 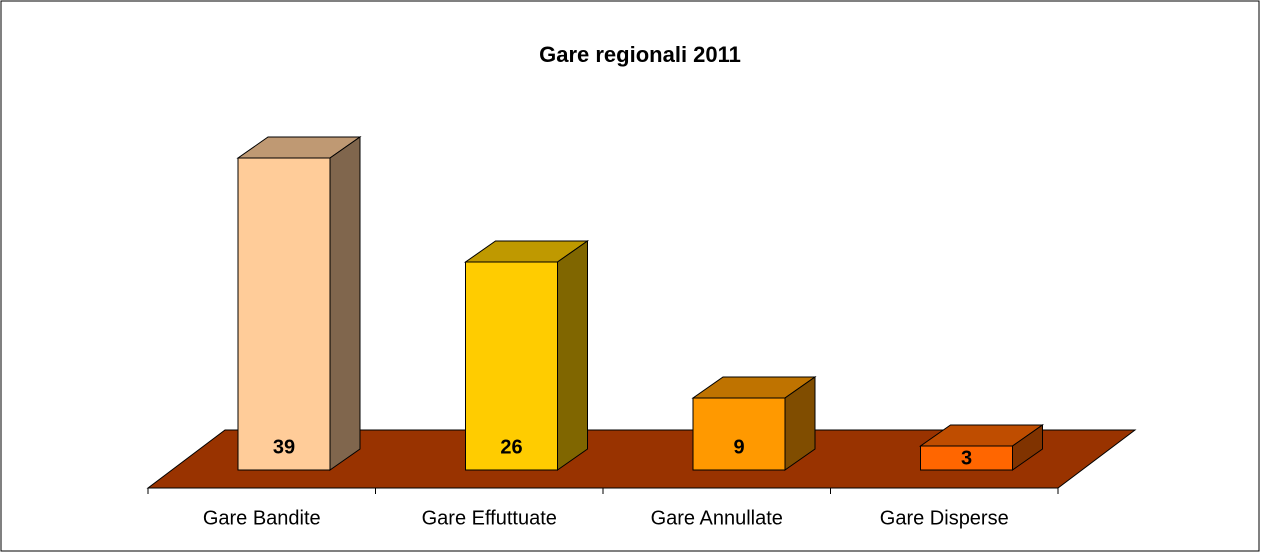 I want to click on x-tick-label: Gare Bandite, so click(x=262, y=518).